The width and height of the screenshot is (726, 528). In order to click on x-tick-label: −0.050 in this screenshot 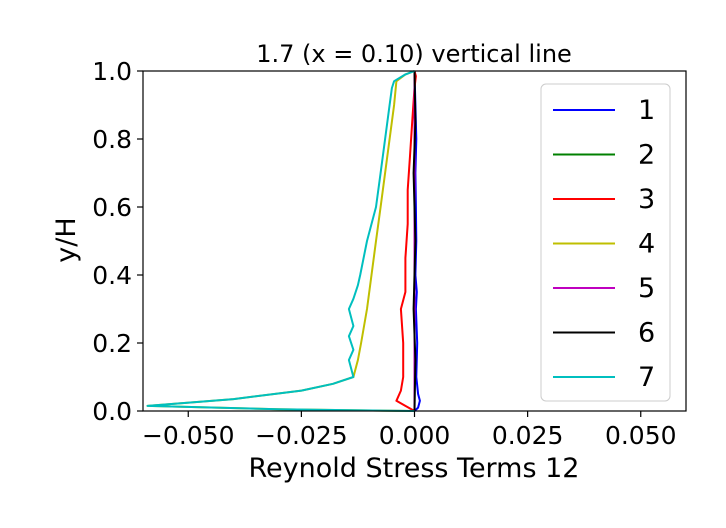, I will do `click(188, 435)`.